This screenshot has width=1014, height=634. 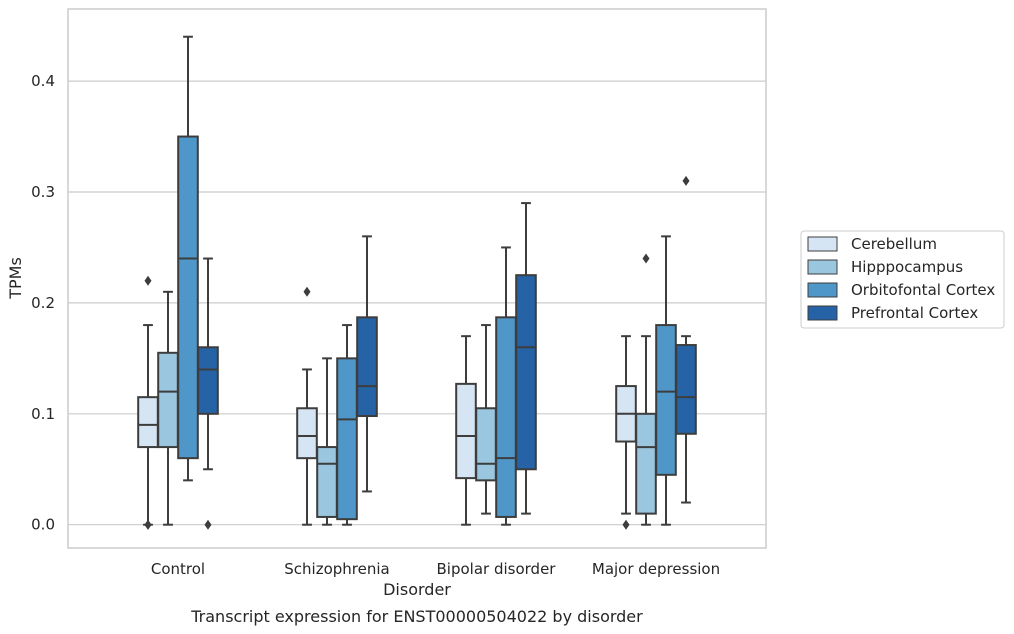 What do you see at coordinates (336, 569) in the screenshot?
I see `x-tick-label: Schizophrenia` at bounding box center [336, 569].